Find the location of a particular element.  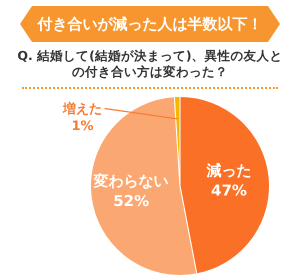

slice-label: 変わらない is located at coordinates (130, 181).